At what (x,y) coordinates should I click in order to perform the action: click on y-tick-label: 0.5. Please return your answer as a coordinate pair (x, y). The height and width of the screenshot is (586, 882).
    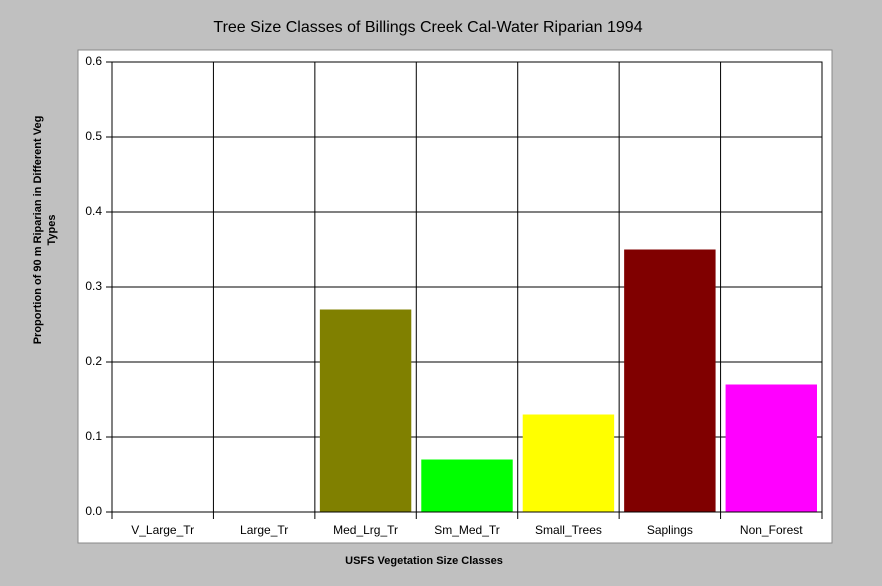
    Looking at the image, I should click on (93, 136).